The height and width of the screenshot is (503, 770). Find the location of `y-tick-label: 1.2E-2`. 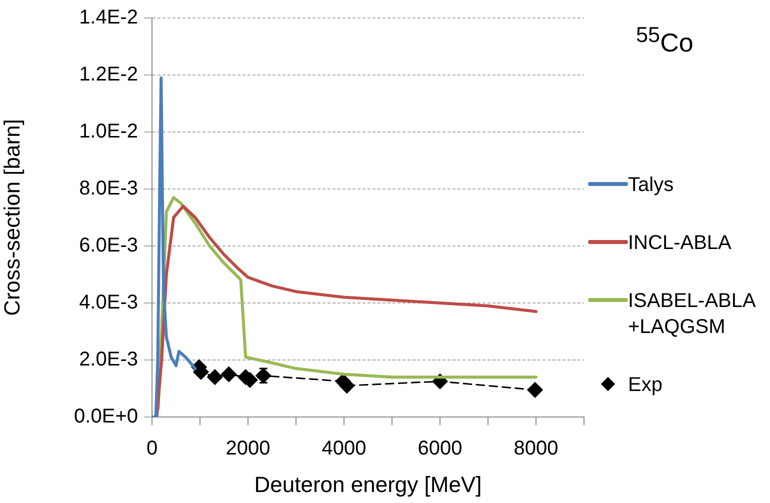

y-tick-label: 1.2E-2 is located at coordinates (108, 75).